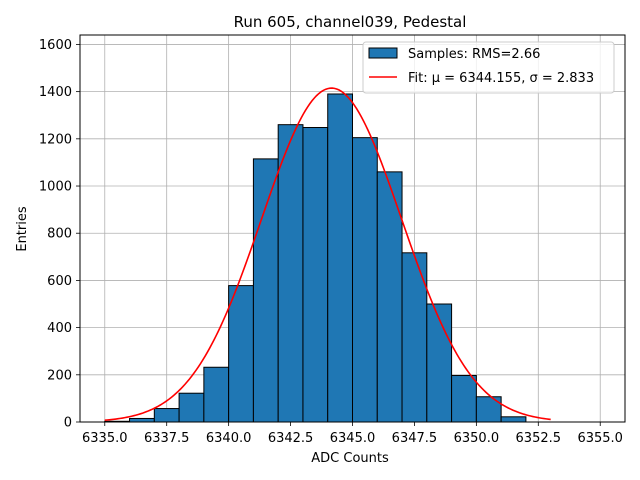  What do you see at coordinates (167, 438) in the screenshot?
I see `x-tick-label: 6337.5` at bounding box center [167, 438].